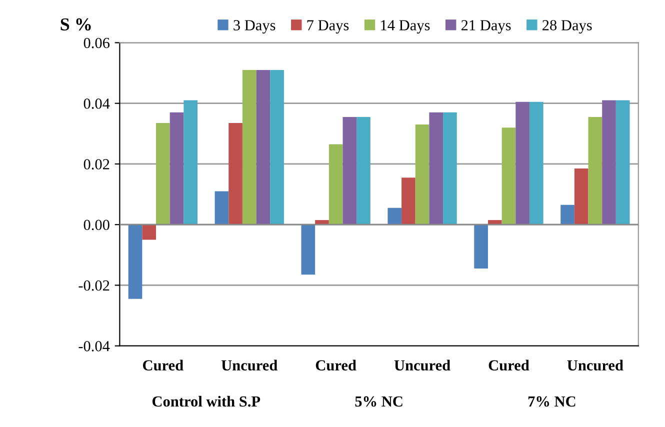 The width and height of the screenshot is (665, 427). What do you see at coordinates (94, 285) in the screenshot?
I see `y-tick-label: -0.02` at bounding box center [94, 285].